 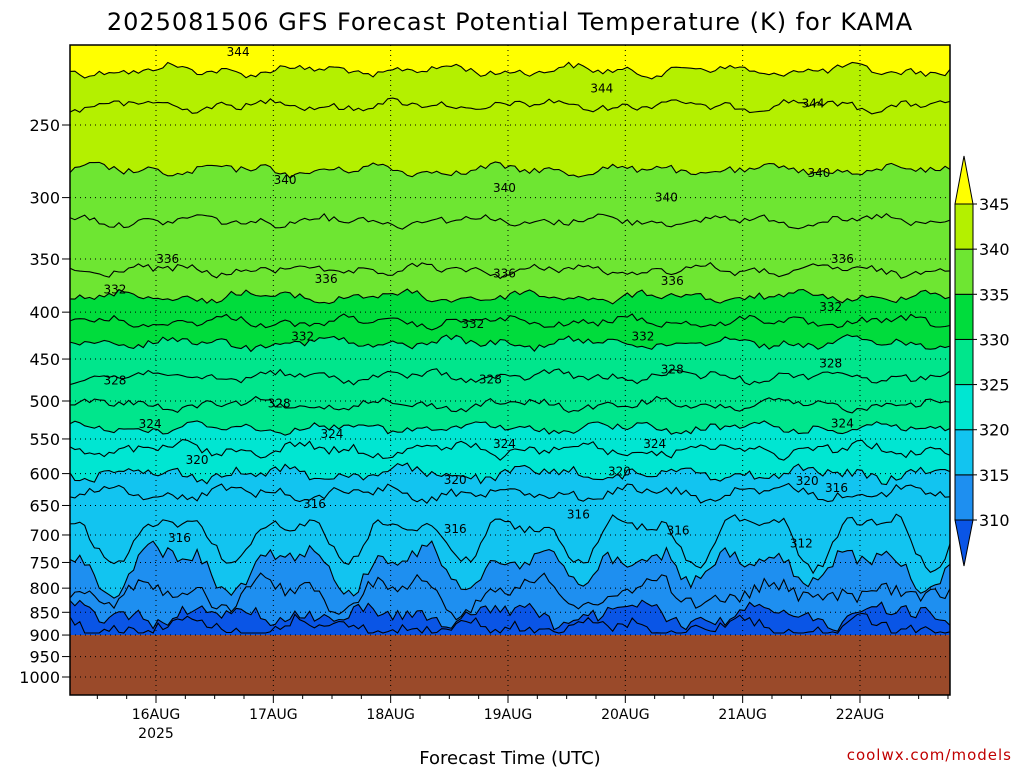 I want to click on colorbar-tick-label: 315, so click(x=994, y=475).